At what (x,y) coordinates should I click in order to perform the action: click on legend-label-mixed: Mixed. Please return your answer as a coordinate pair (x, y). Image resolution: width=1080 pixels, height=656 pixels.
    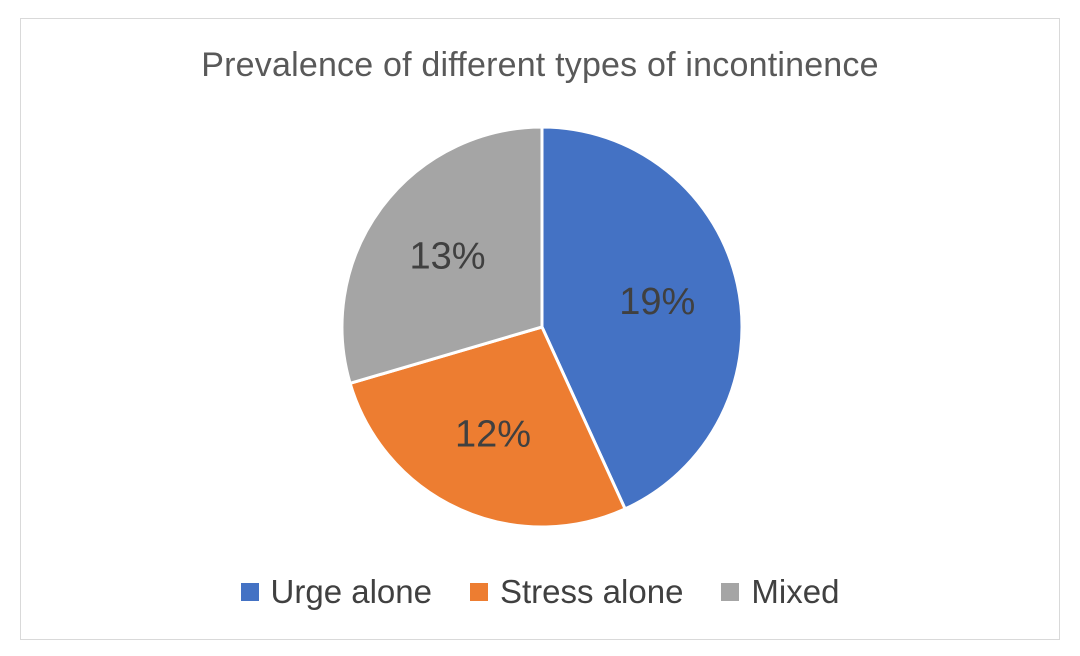
    Looking at the image, I should click on (795, 591).